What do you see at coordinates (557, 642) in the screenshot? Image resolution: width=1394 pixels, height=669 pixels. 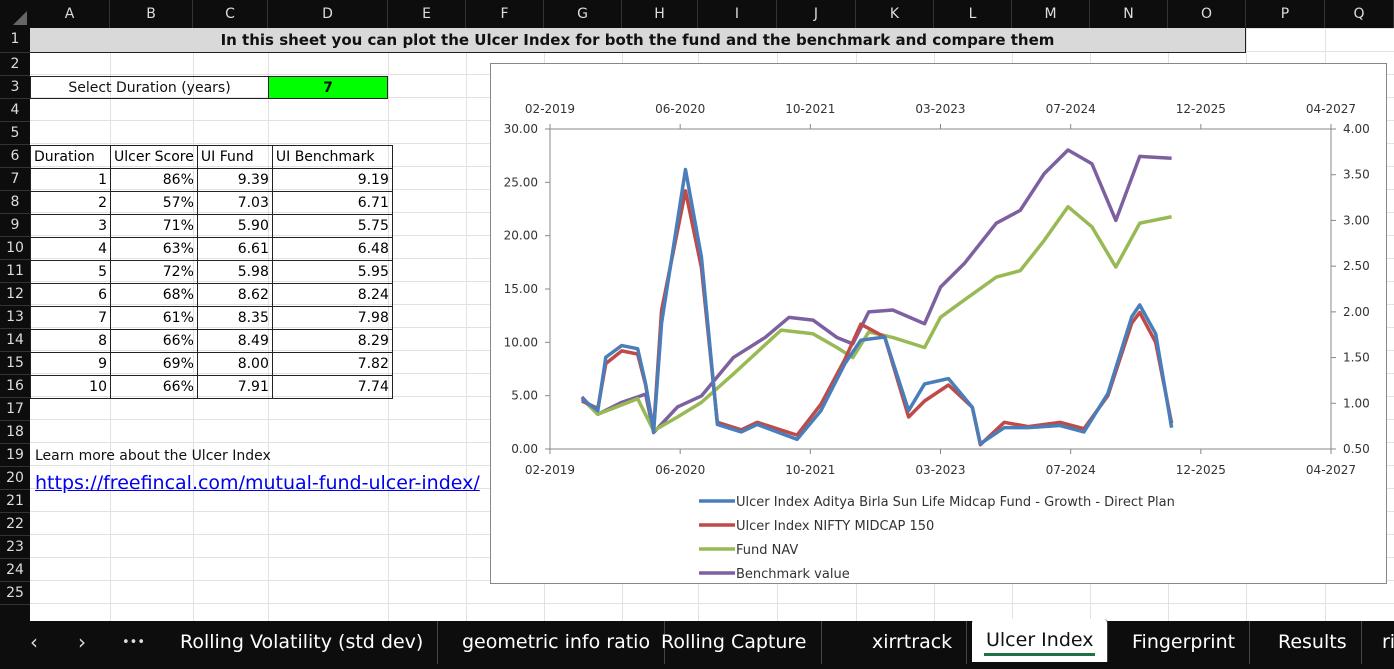 I see `sheet-tab-geometric-info-ratio: geometric info ratio` at bounding box center [557, 642].